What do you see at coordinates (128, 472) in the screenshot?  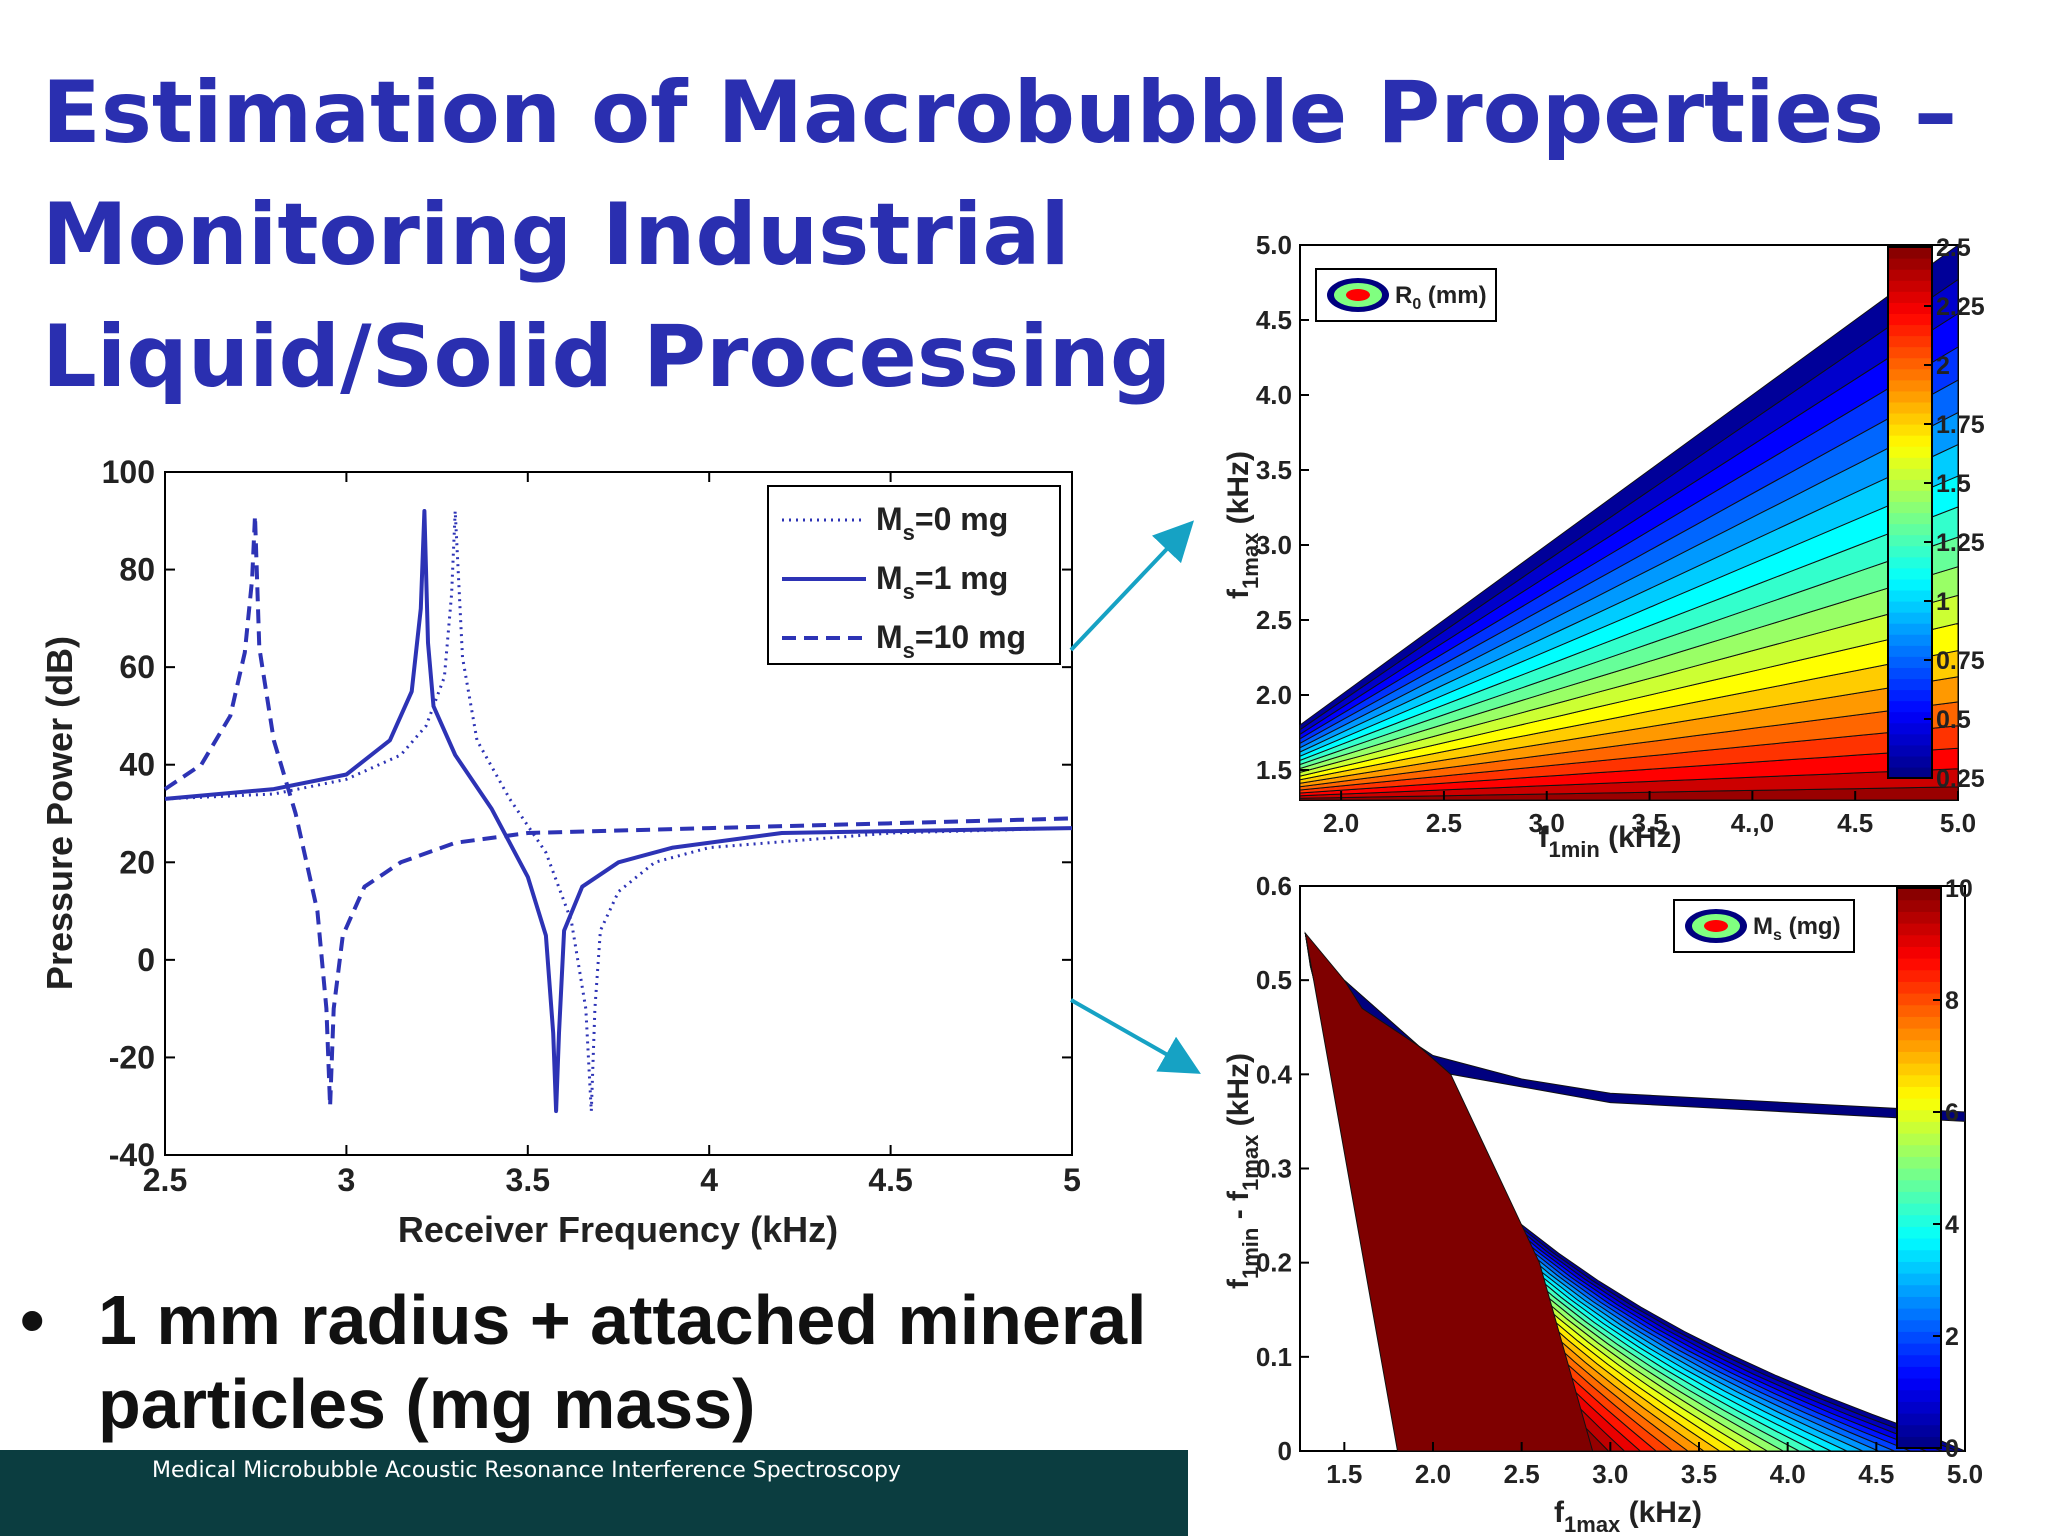 I see `y-tick-label: 100` at bounding box center [128, 472].